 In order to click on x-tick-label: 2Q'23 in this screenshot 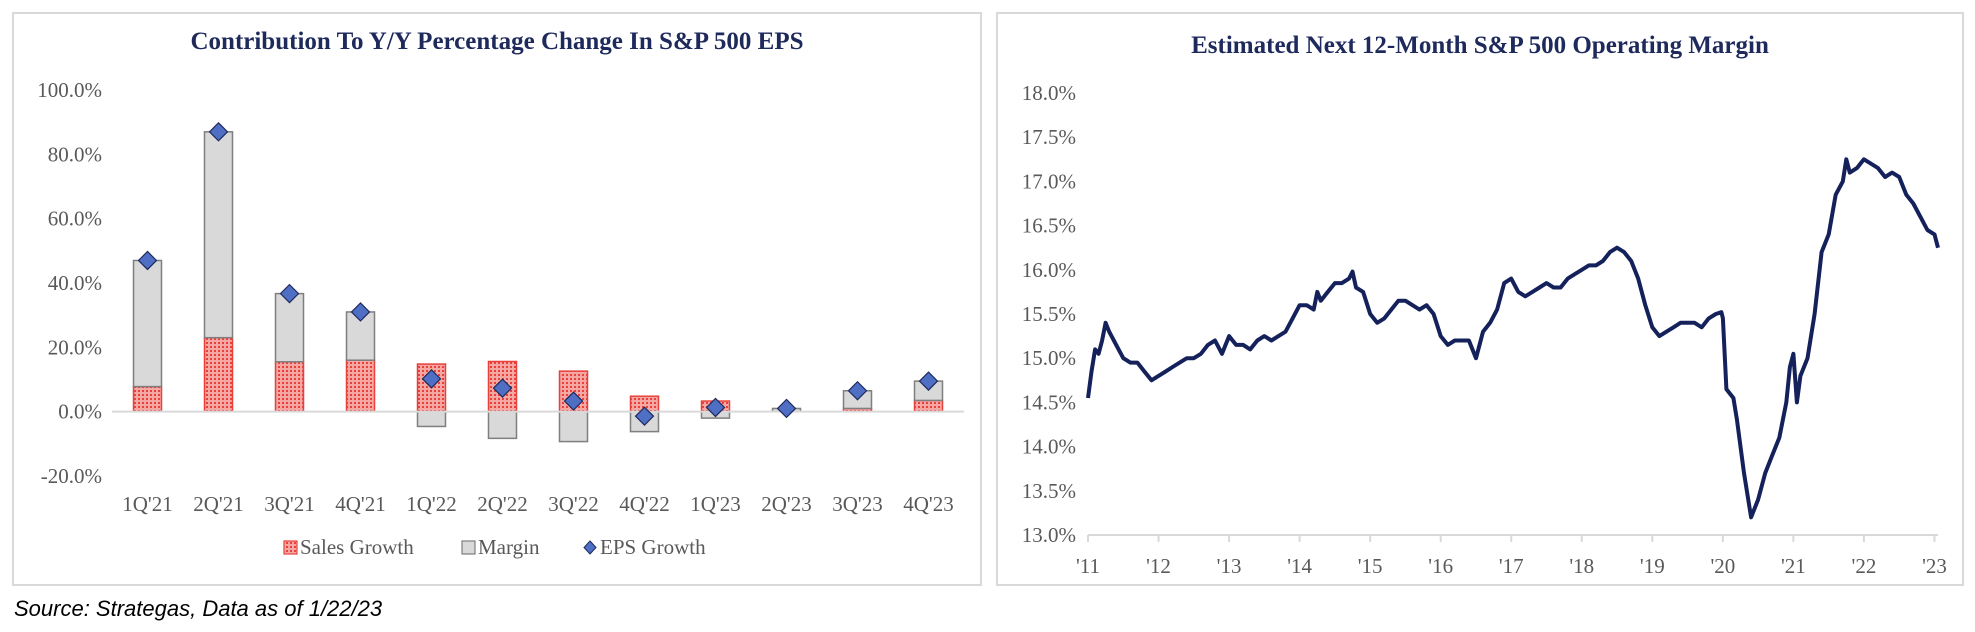, I will do `click(786, 504)`.